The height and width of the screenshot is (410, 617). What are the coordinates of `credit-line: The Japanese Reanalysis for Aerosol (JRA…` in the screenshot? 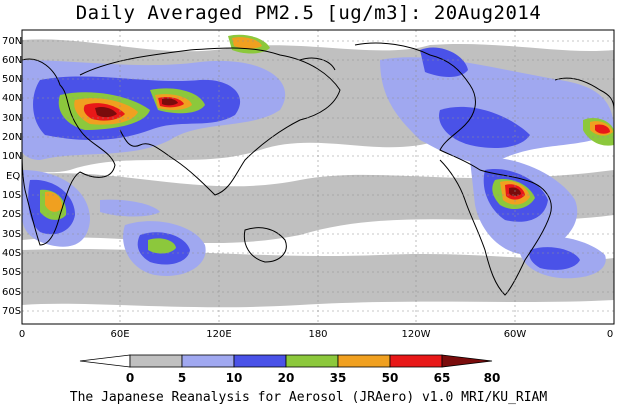 It's located at (308, 397).